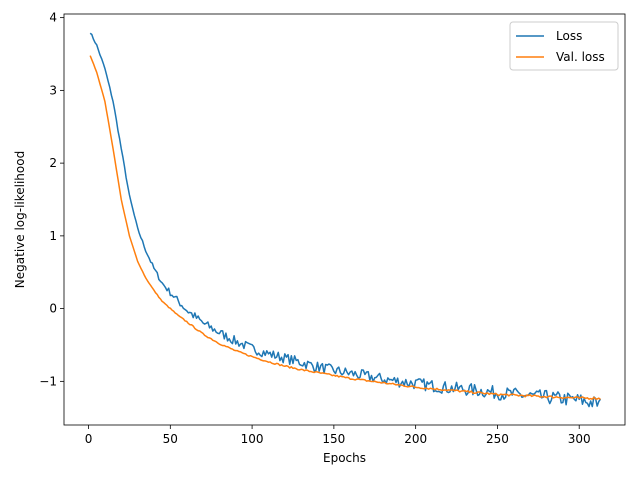  What do you see at coordinates (53, 90) in the screenshot?
I see `y-tick-label: 3` at bounding box center [53, 90].